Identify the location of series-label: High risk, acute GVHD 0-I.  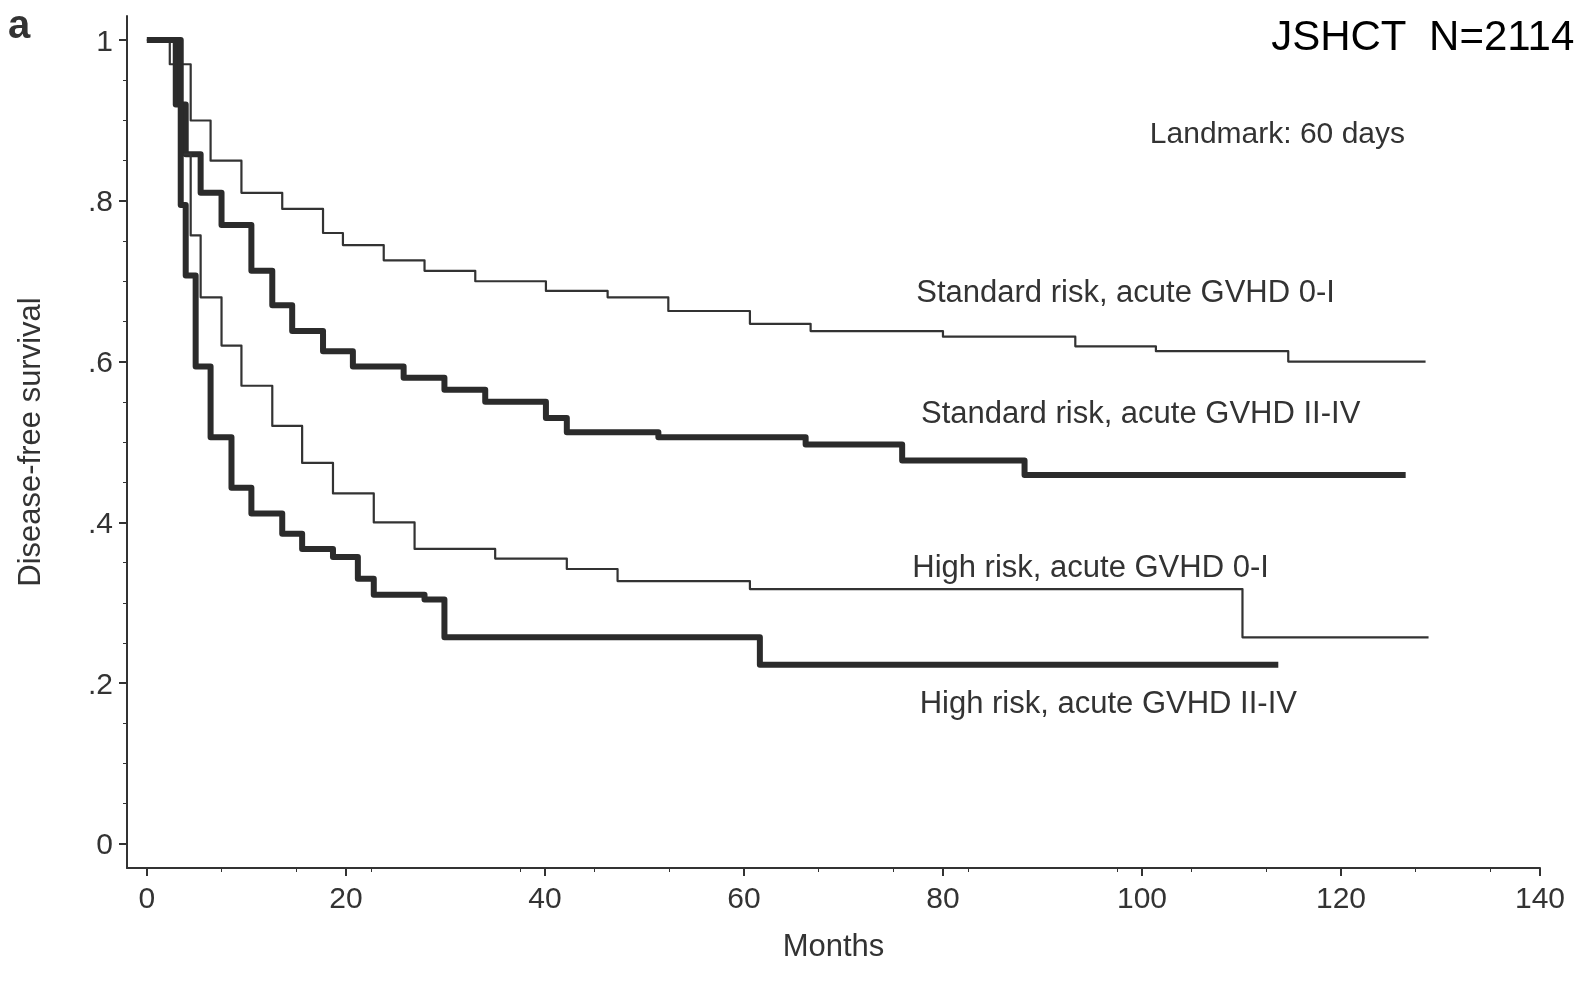
(1090, 566).